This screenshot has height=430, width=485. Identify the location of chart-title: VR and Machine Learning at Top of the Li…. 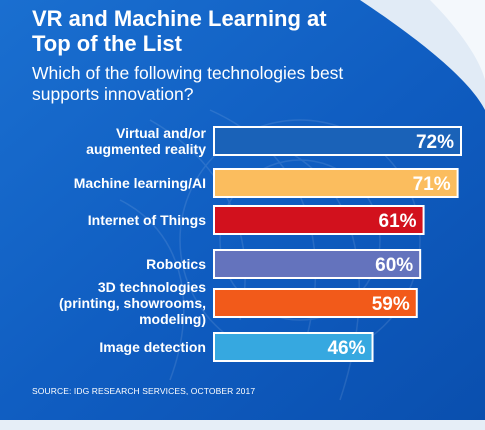
(179, 31).